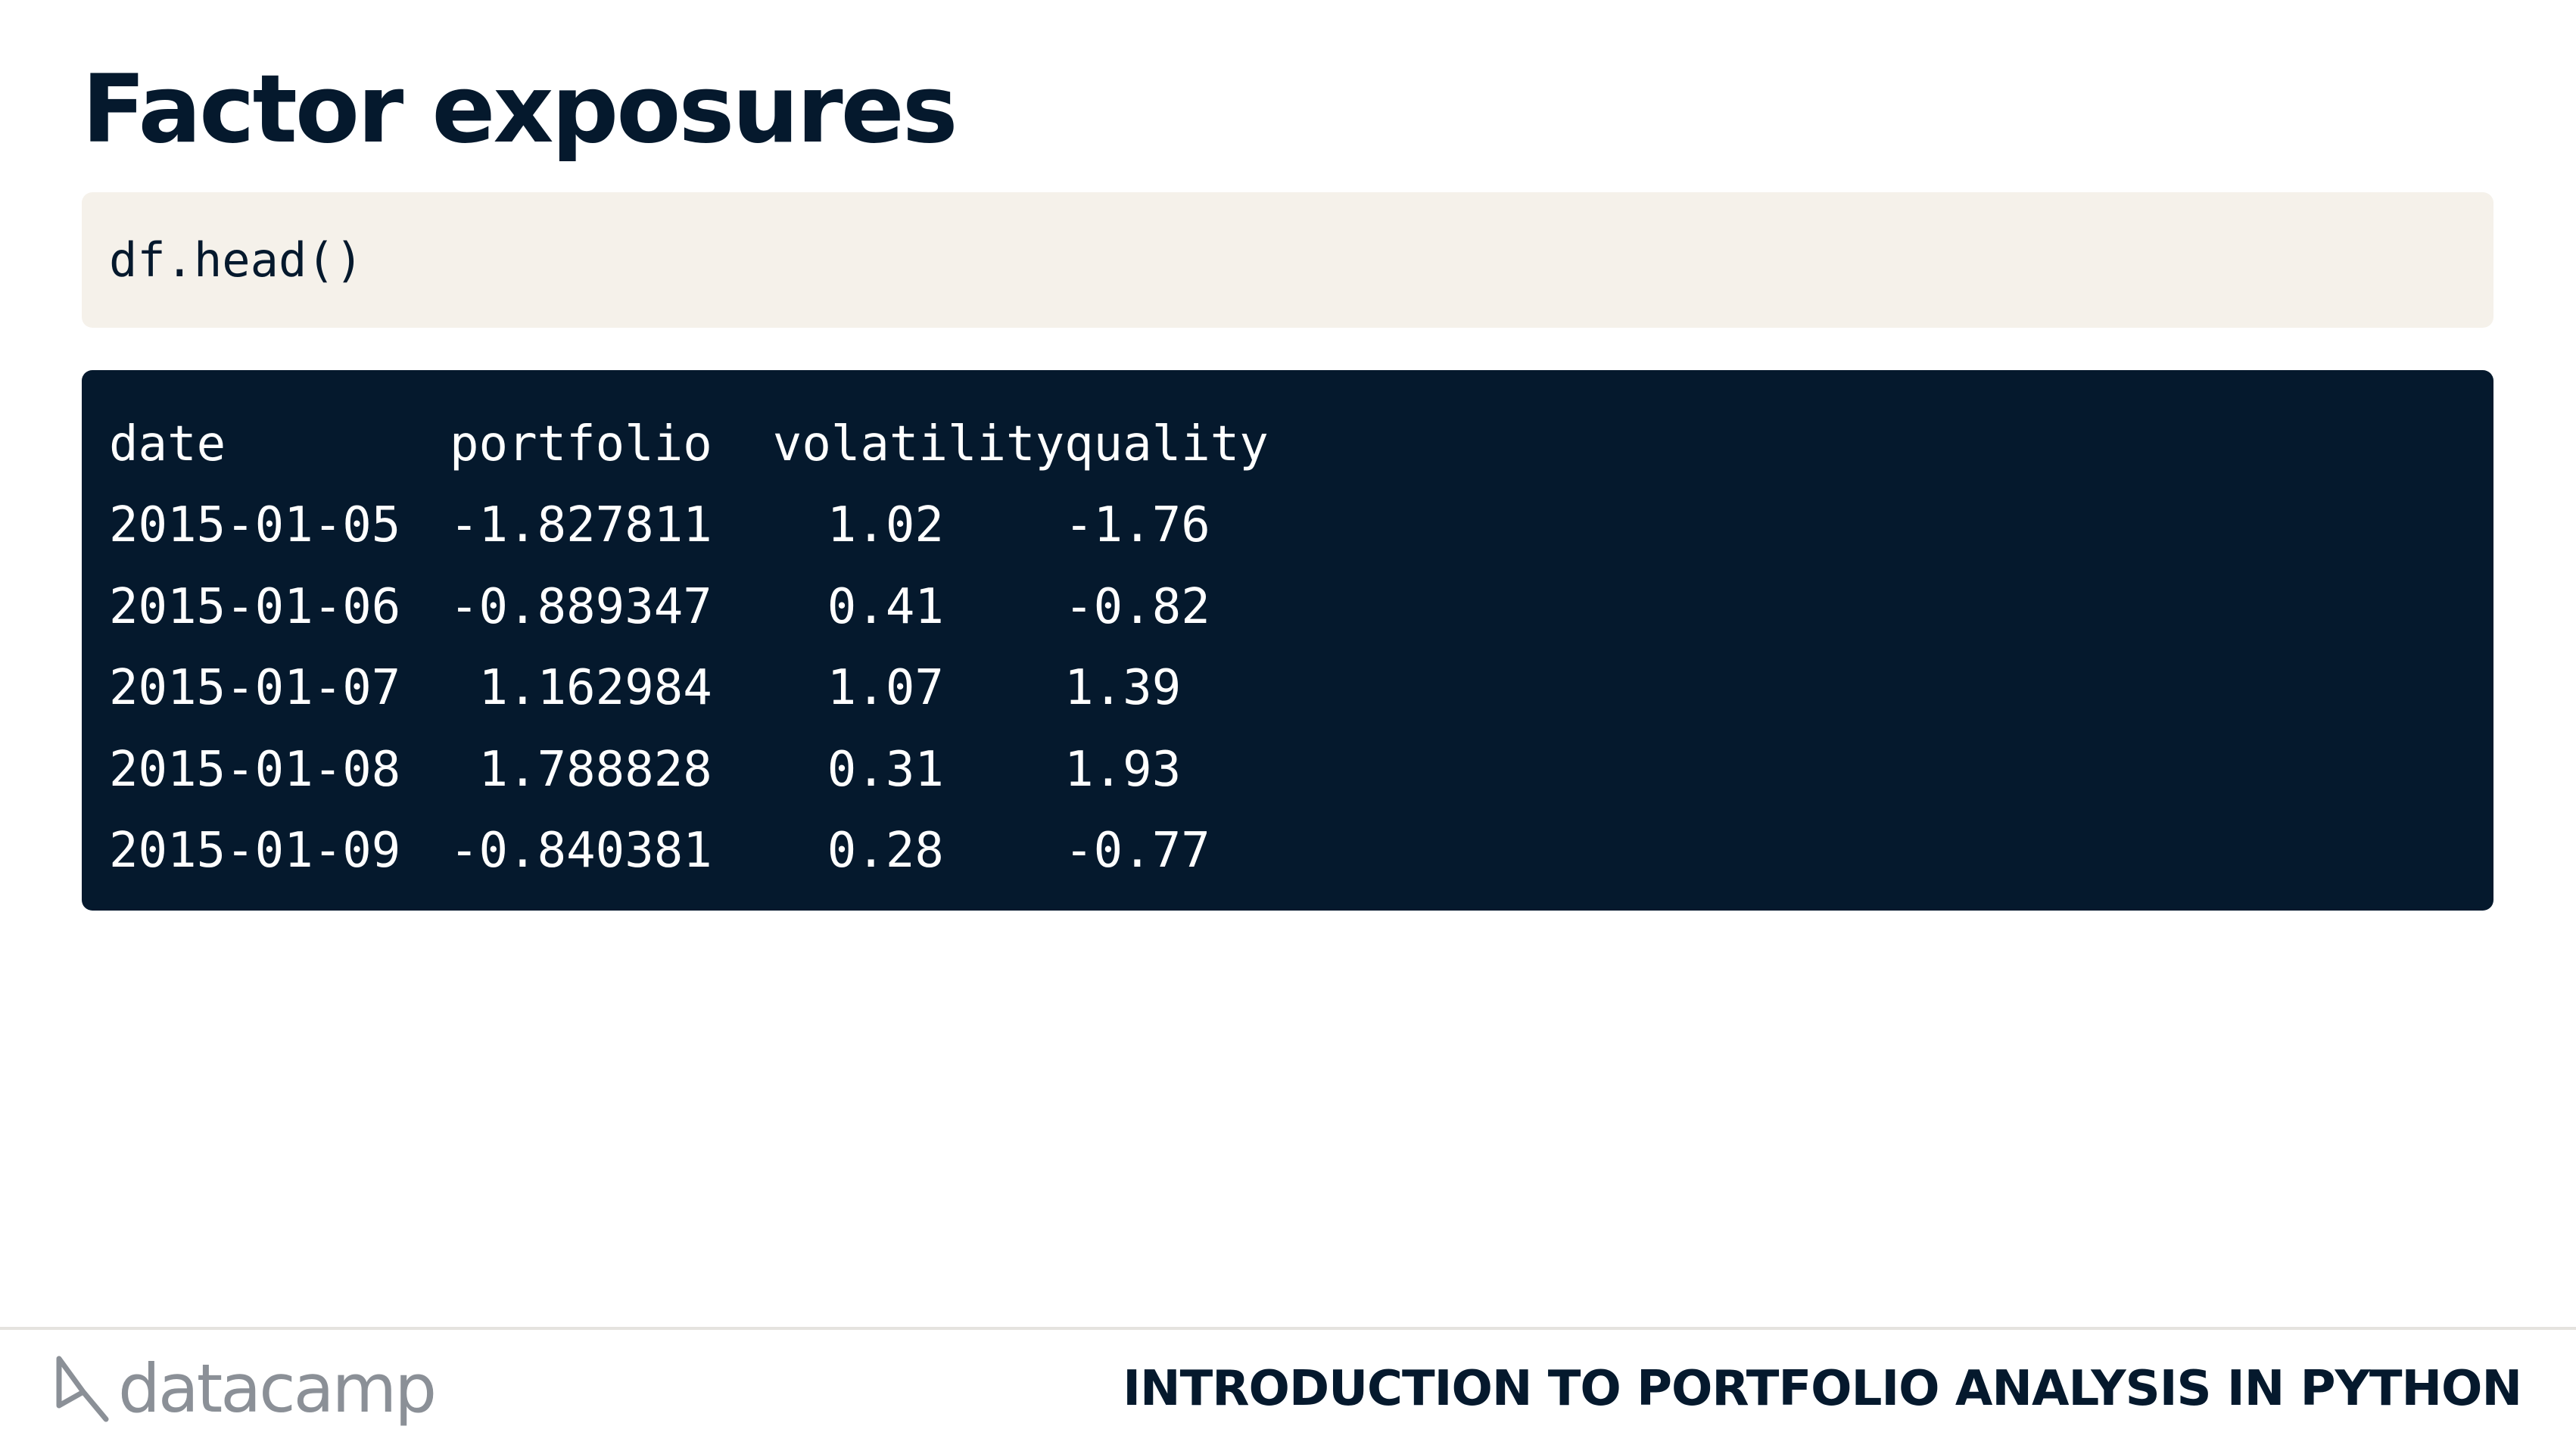 This screenshot has height=1451, width=2576. I want to click on table-row: 2015-01-06 -0.889347 0.41 -0.82, so click(689, 607).